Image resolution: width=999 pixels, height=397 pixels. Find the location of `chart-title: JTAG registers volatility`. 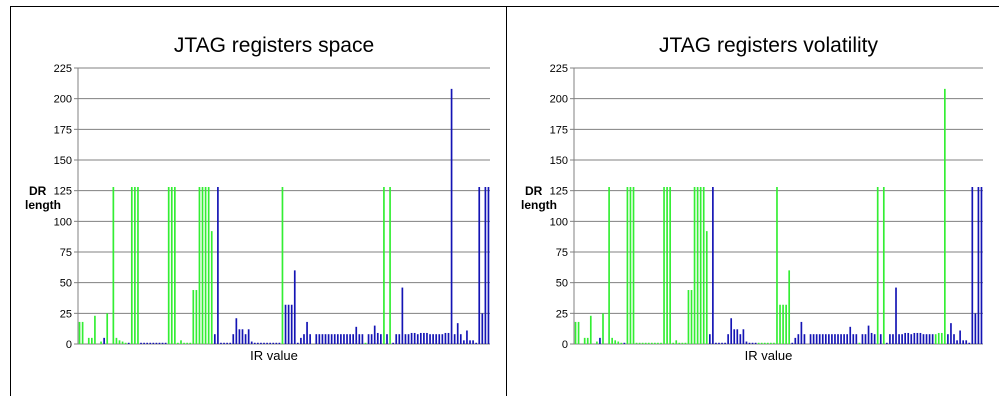

chart-title: JTAG registers volatility is located at coordinates (768, 45).